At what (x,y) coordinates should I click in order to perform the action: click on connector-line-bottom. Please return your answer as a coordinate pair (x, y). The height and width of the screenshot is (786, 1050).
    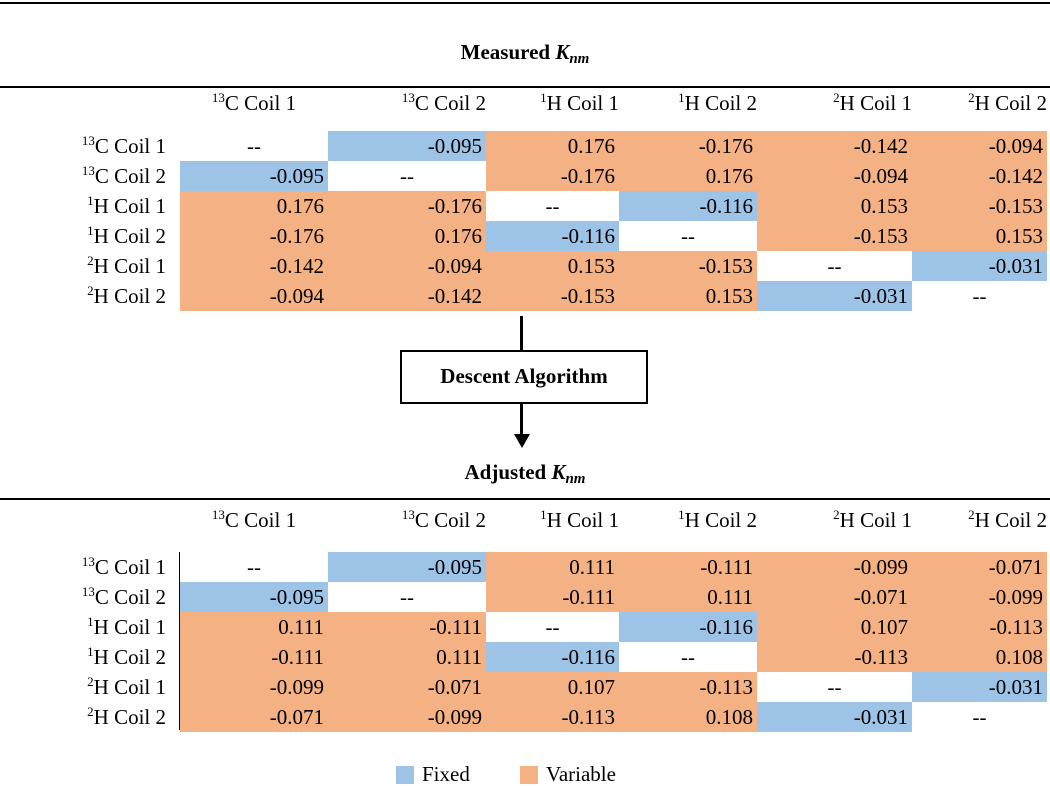
    Looking at the image, I should click on (521, 418).